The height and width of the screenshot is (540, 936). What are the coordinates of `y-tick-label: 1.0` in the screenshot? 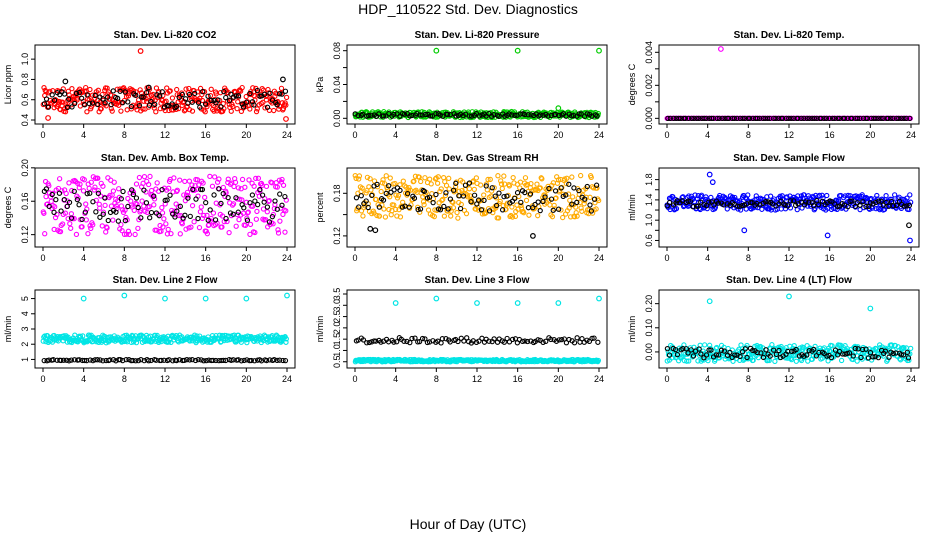 It's located at (649, 220).